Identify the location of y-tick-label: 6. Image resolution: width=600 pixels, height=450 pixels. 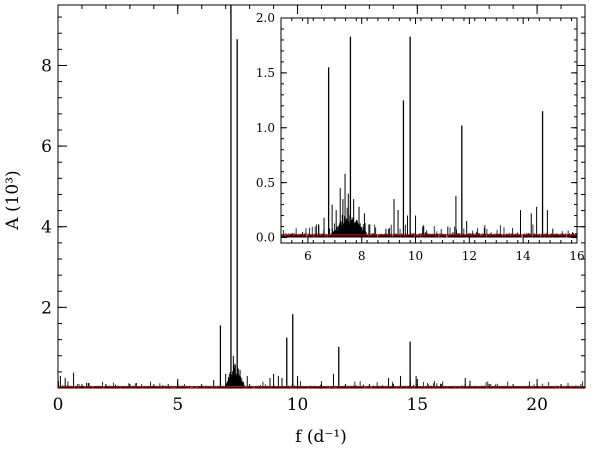
(46, 147).